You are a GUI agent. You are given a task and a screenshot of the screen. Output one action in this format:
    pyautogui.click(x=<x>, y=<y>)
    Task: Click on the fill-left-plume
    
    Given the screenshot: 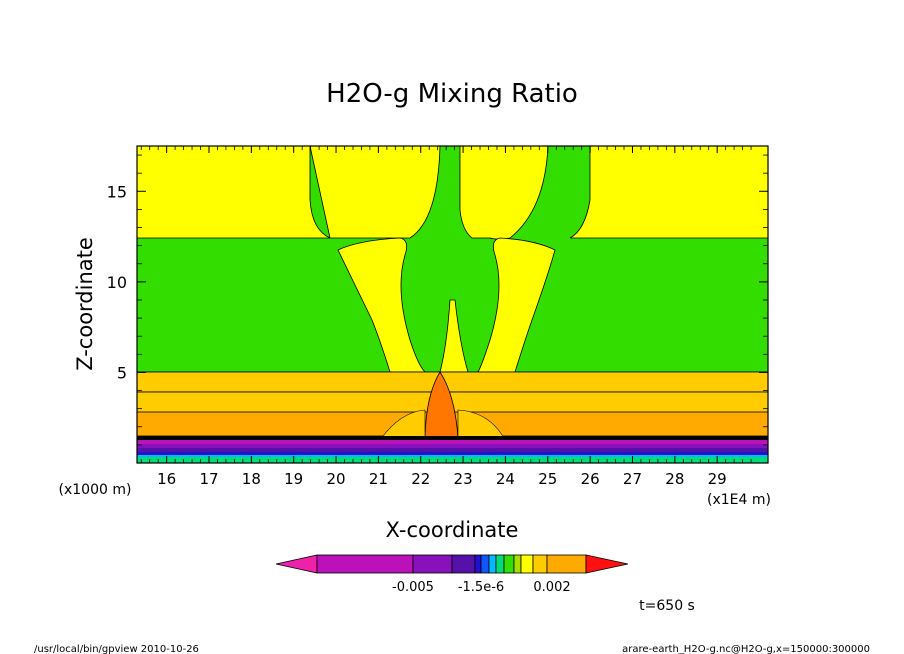 What is the action you would take?
    pyautogui.click(x=381, y=305)
    